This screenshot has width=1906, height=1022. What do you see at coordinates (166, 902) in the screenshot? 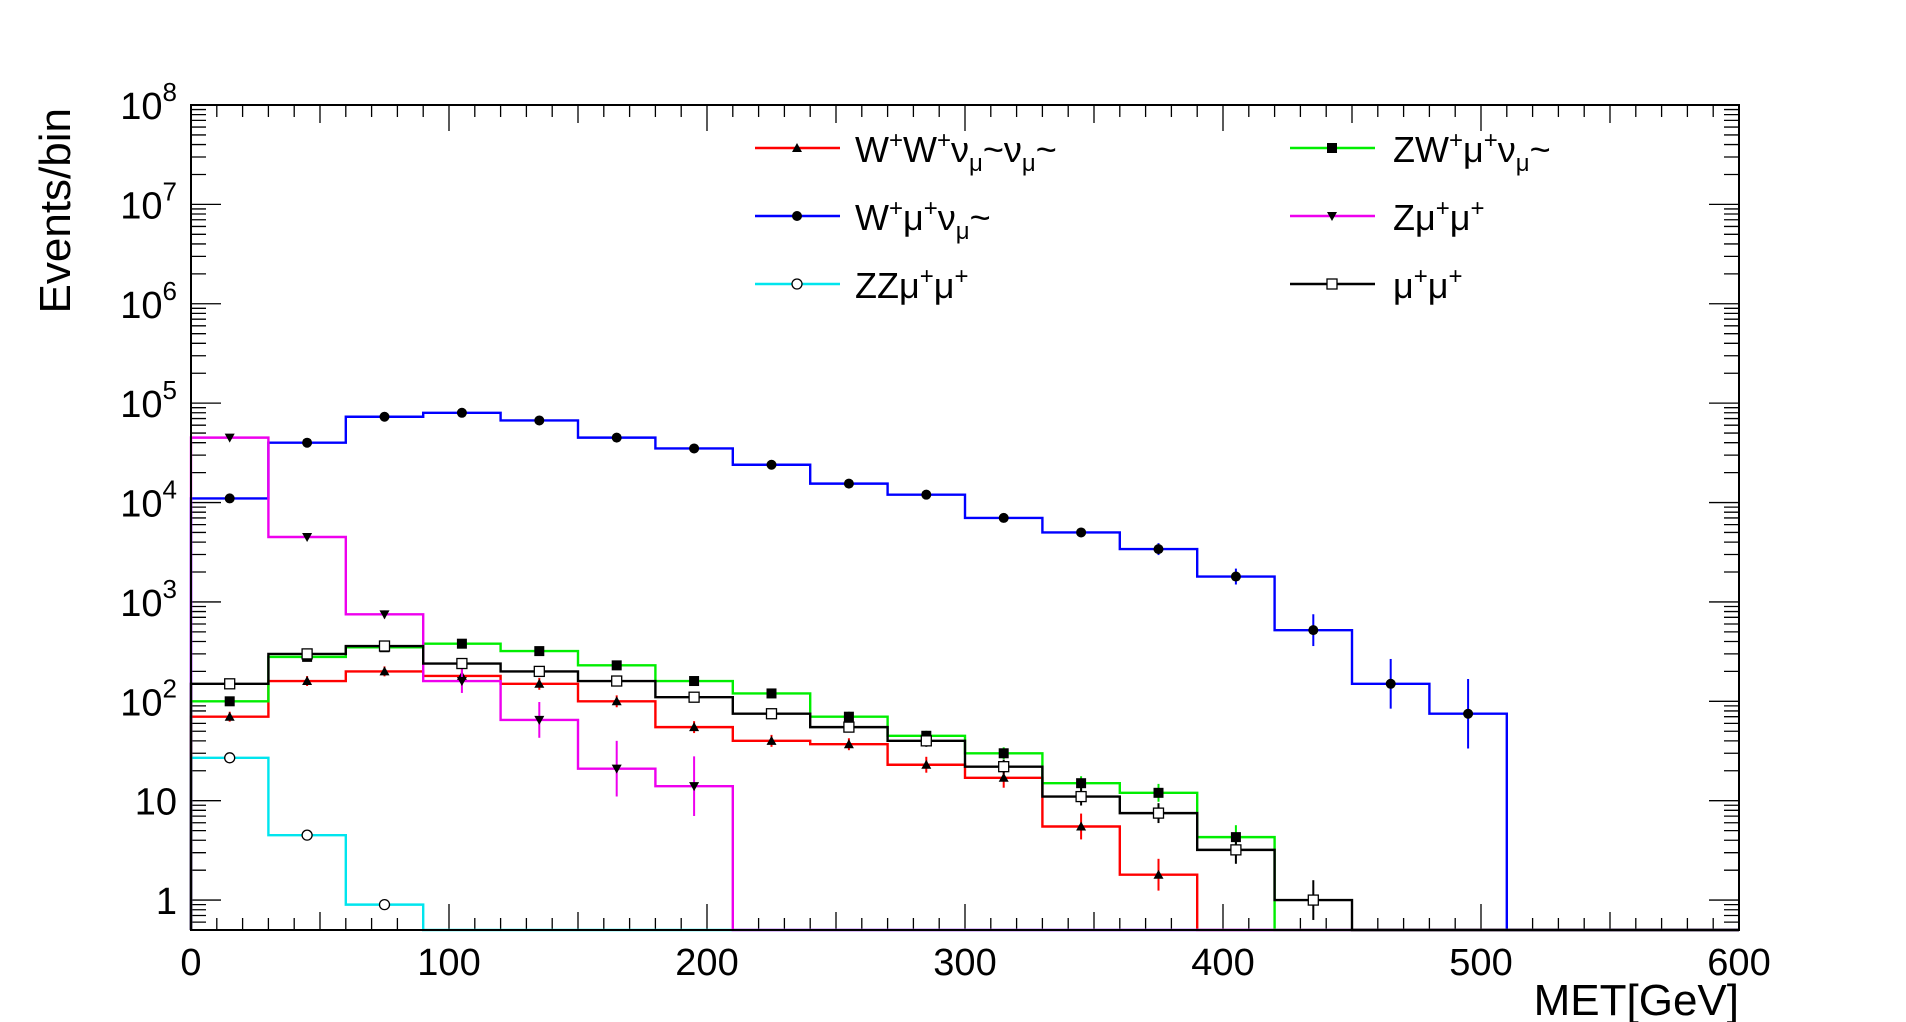
I see `y-tick-label: 1` at bounding box center [166, 902].